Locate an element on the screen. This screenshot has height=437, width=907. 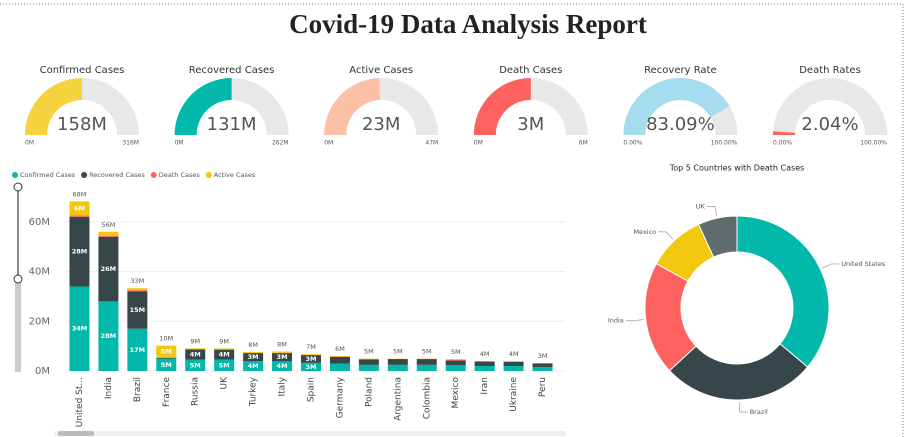
bar-value-label: 15M is located at coordinates (138, 310).